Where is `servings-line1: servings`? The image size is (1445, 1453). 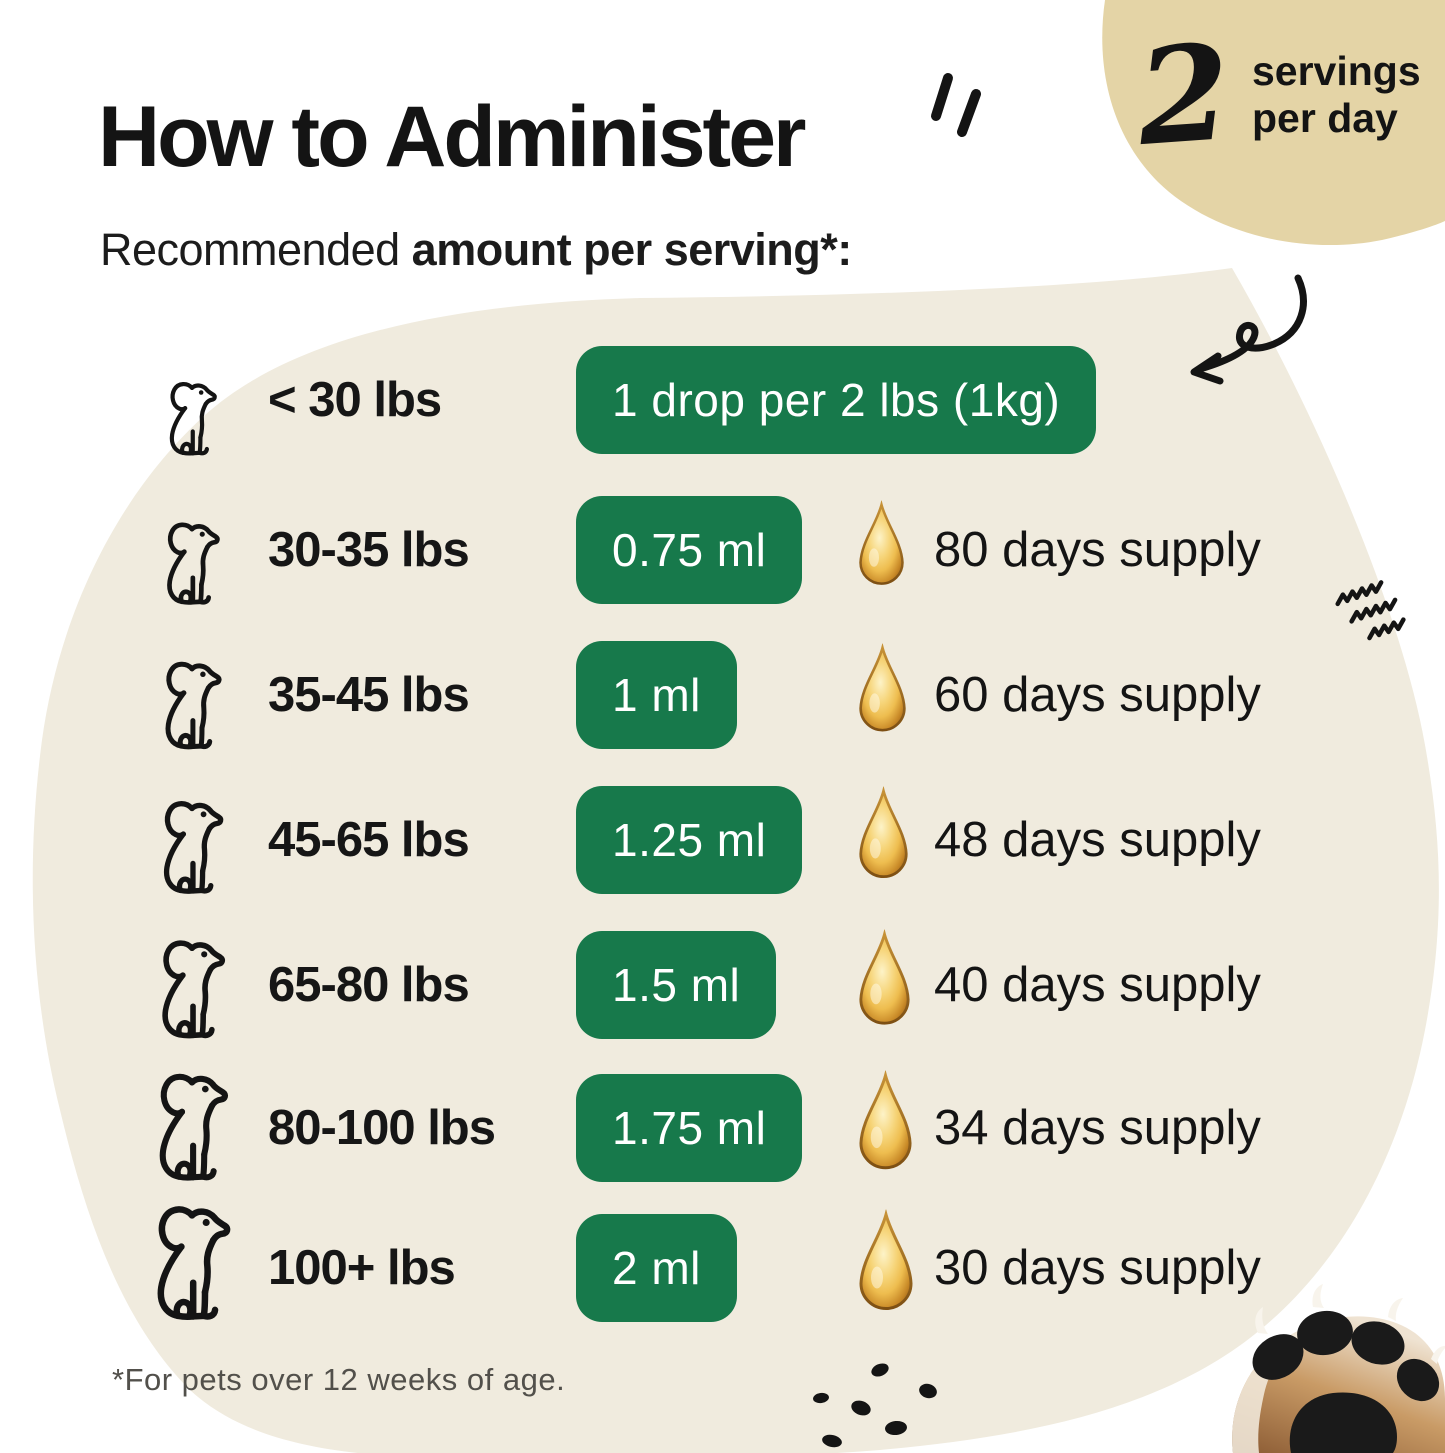
servings-line1: servings is located at coordinates (1336, 71).